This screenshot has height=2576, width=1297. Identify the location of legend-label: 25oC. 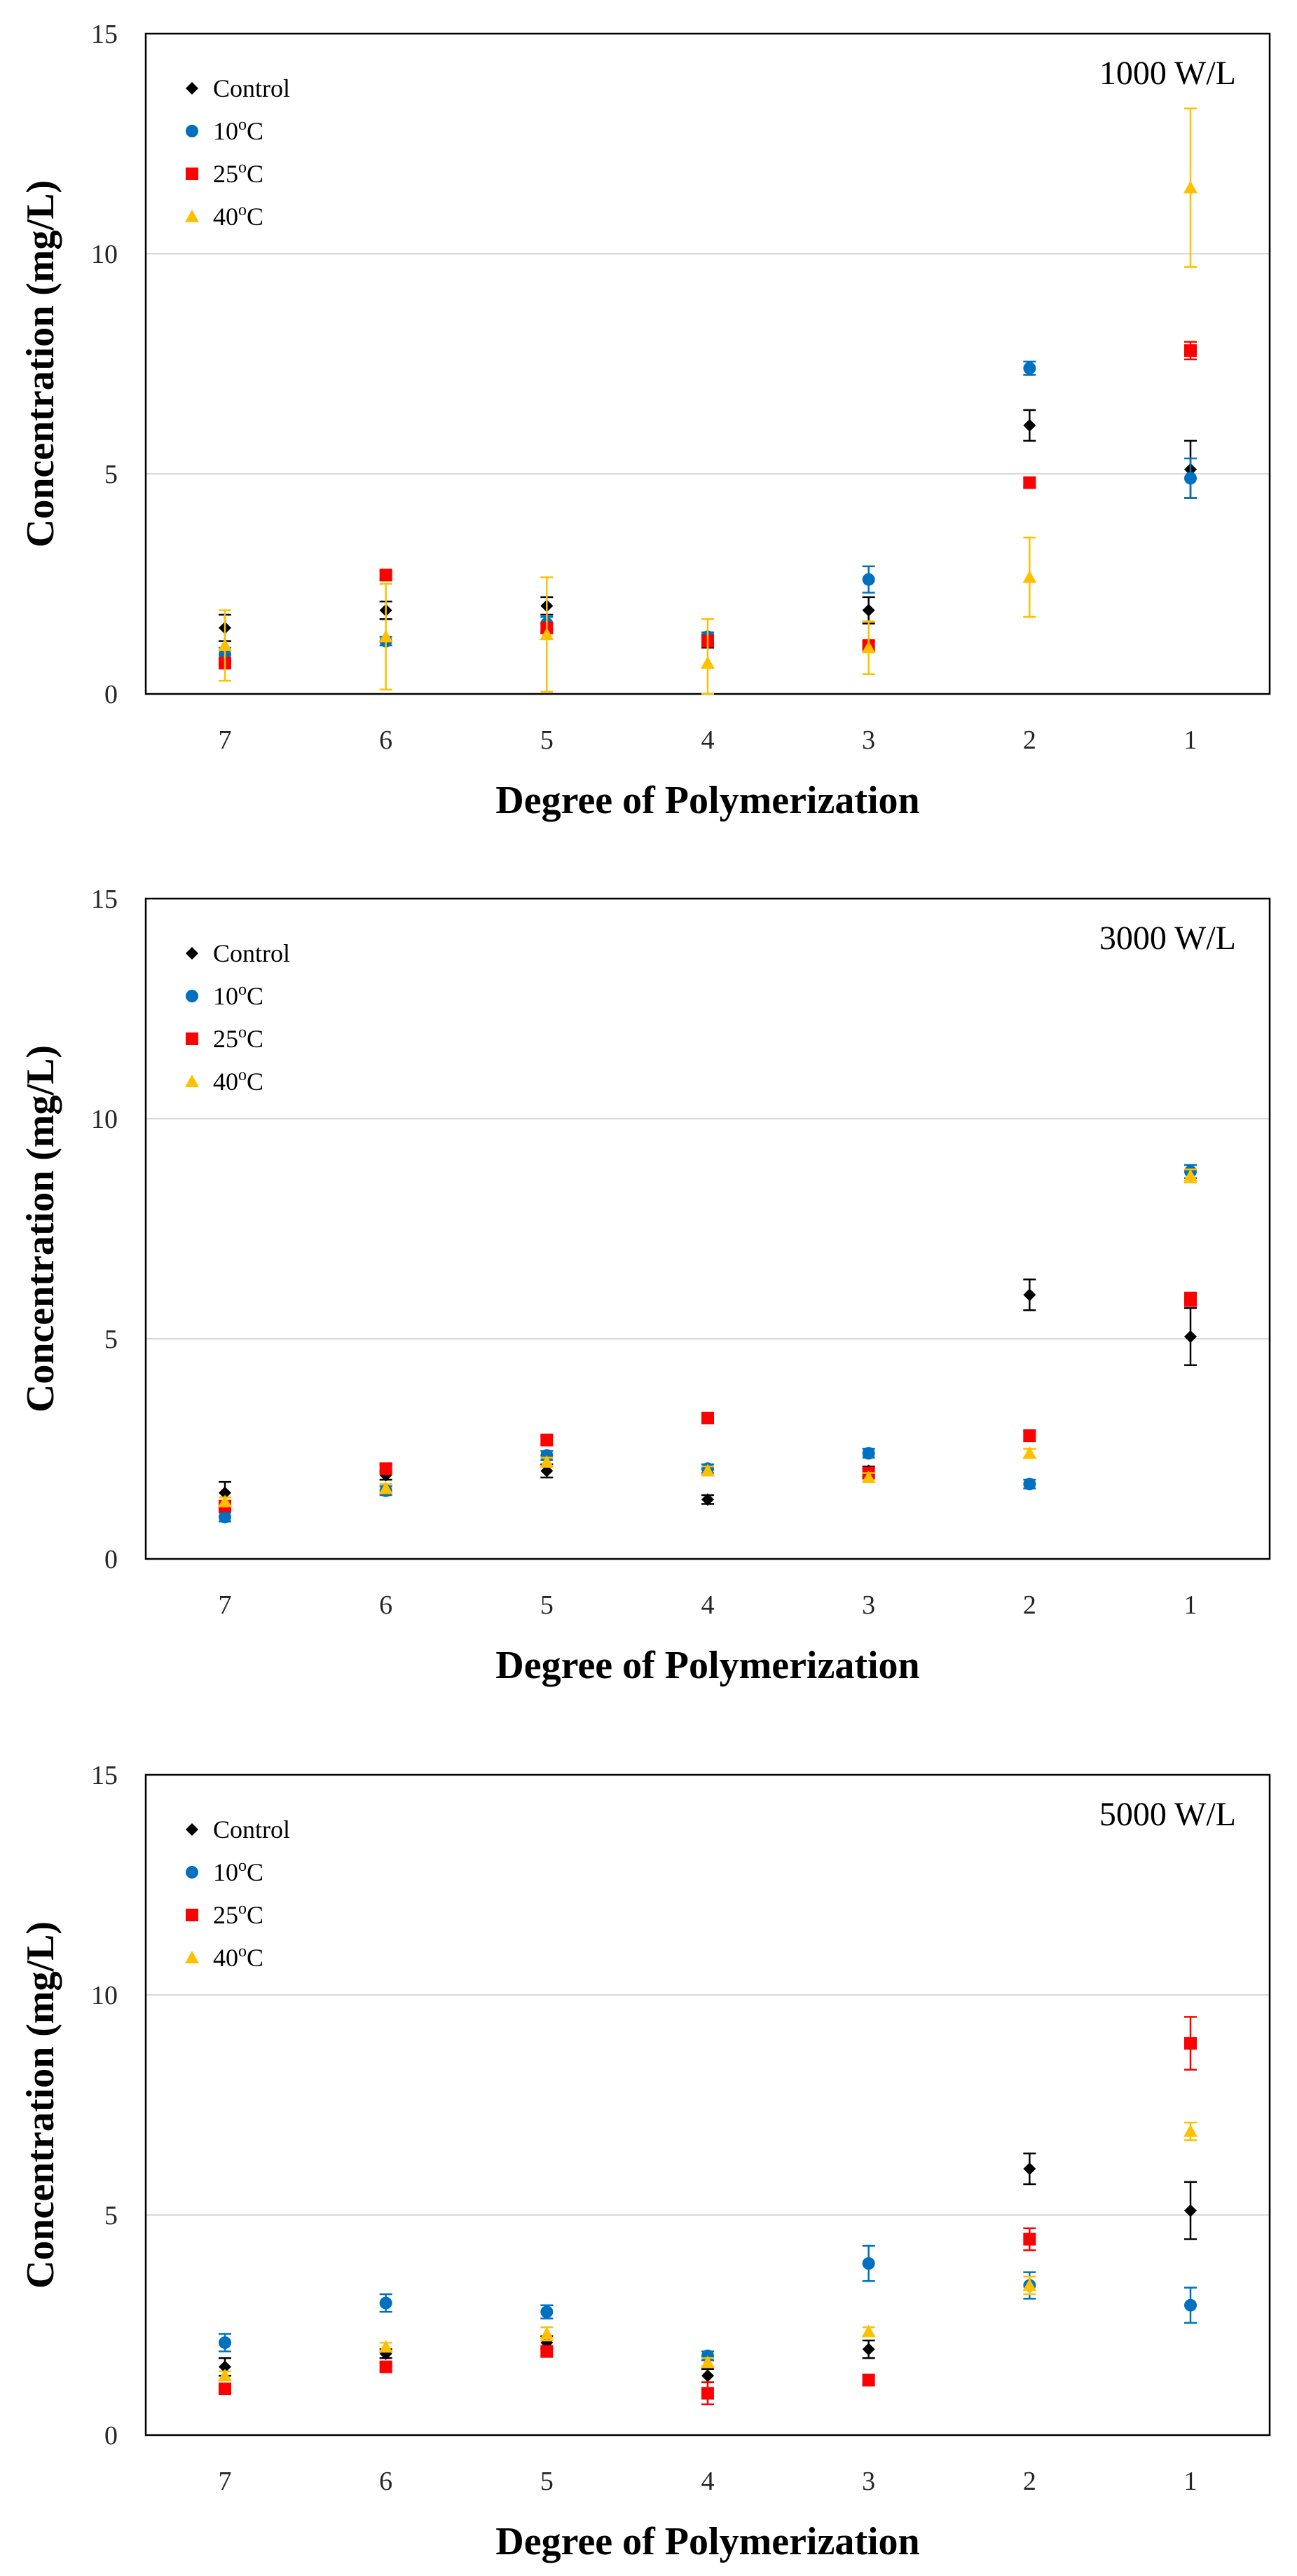
(238, 1914).